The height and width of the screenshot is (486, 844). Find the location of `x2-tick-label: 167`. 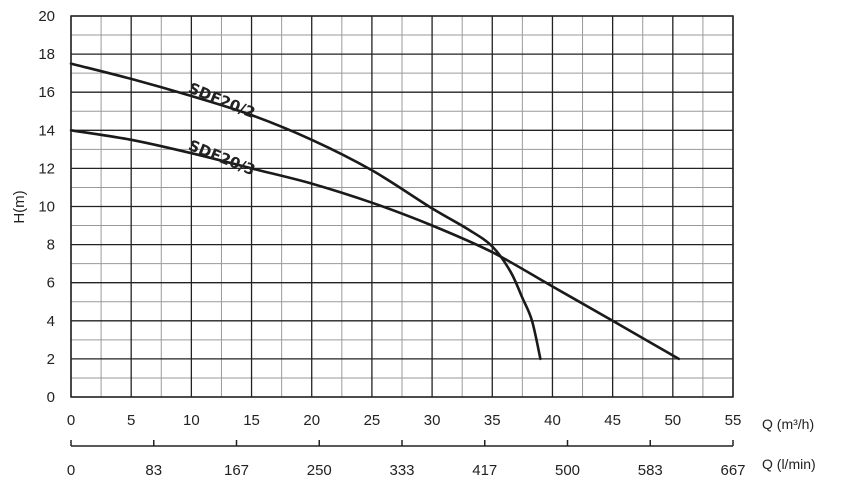

x2-tick-label: 167 is located at coordinates (236, 470).